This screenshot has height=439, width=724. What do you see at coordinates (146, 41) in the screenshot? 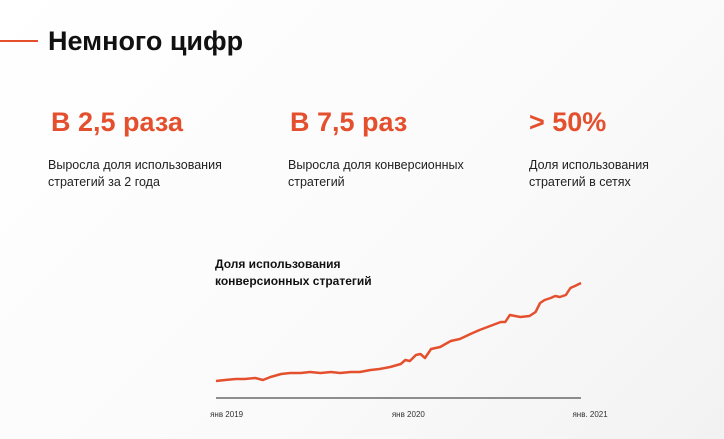
I see `slide-title: Немного цифр` at bounding box center [146, 41].